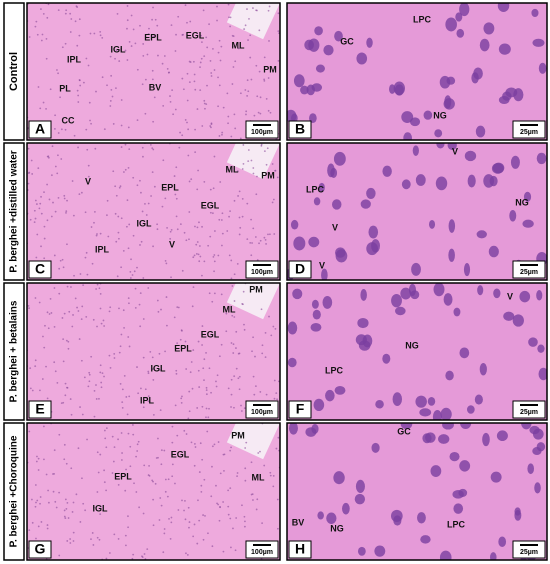  I want to click on row-label: P. berghei +distilled water, so click(14, 211).